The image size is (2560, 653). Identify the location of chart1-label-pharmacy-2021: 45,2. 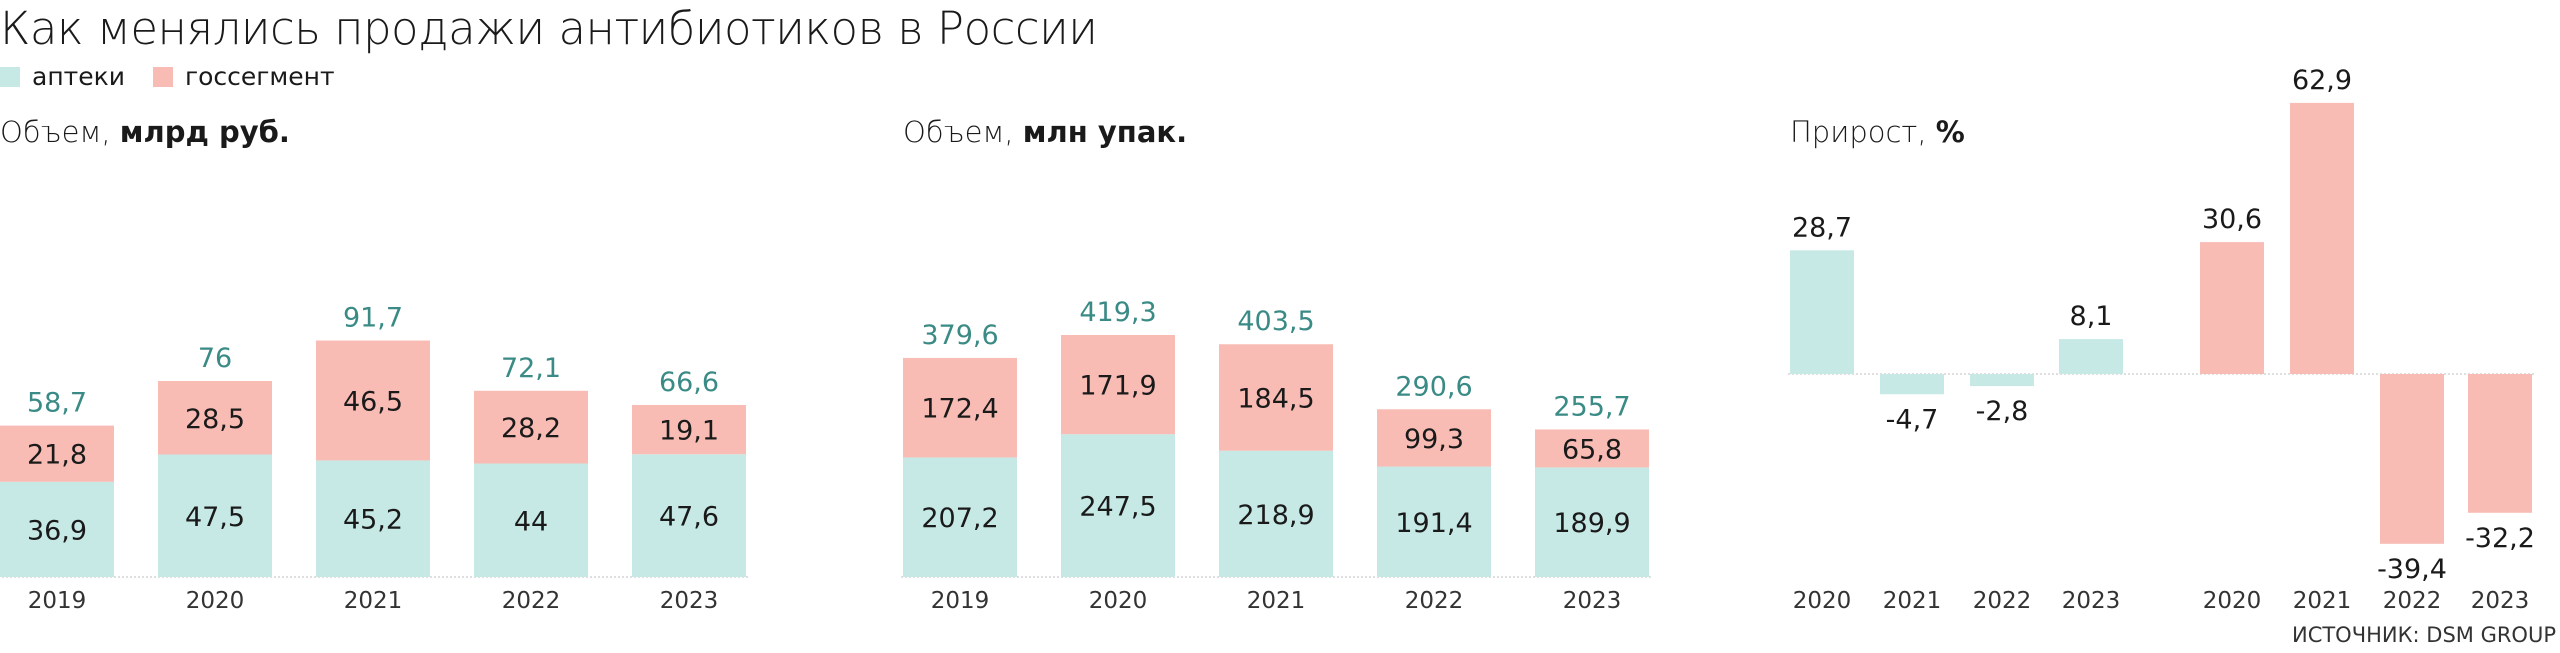
(373, 520).